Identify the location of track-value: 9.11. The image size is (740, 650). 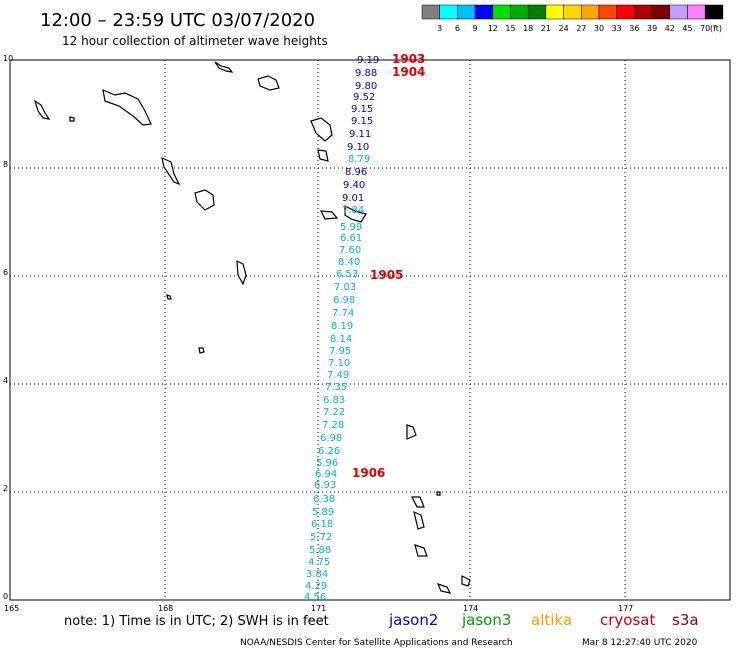
(360, 134).